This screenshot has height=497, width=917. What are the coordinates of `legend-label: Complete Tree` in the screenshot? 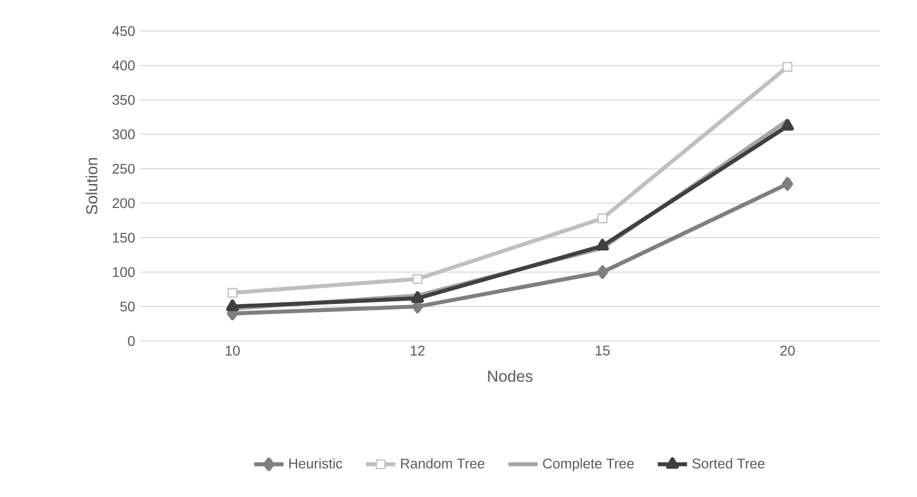 It's located at (588, 465).